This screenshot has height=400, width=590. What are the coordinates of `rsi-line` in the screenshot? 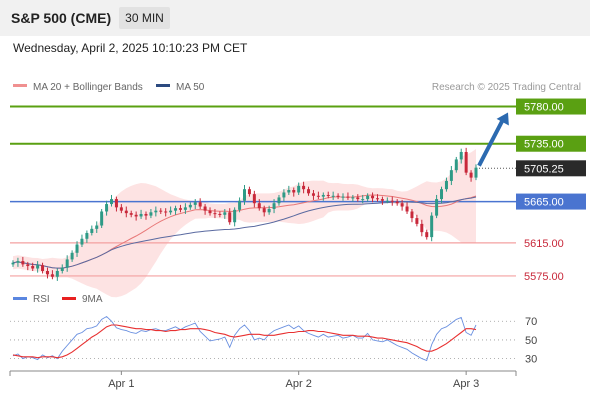 It's located at (244, 338).